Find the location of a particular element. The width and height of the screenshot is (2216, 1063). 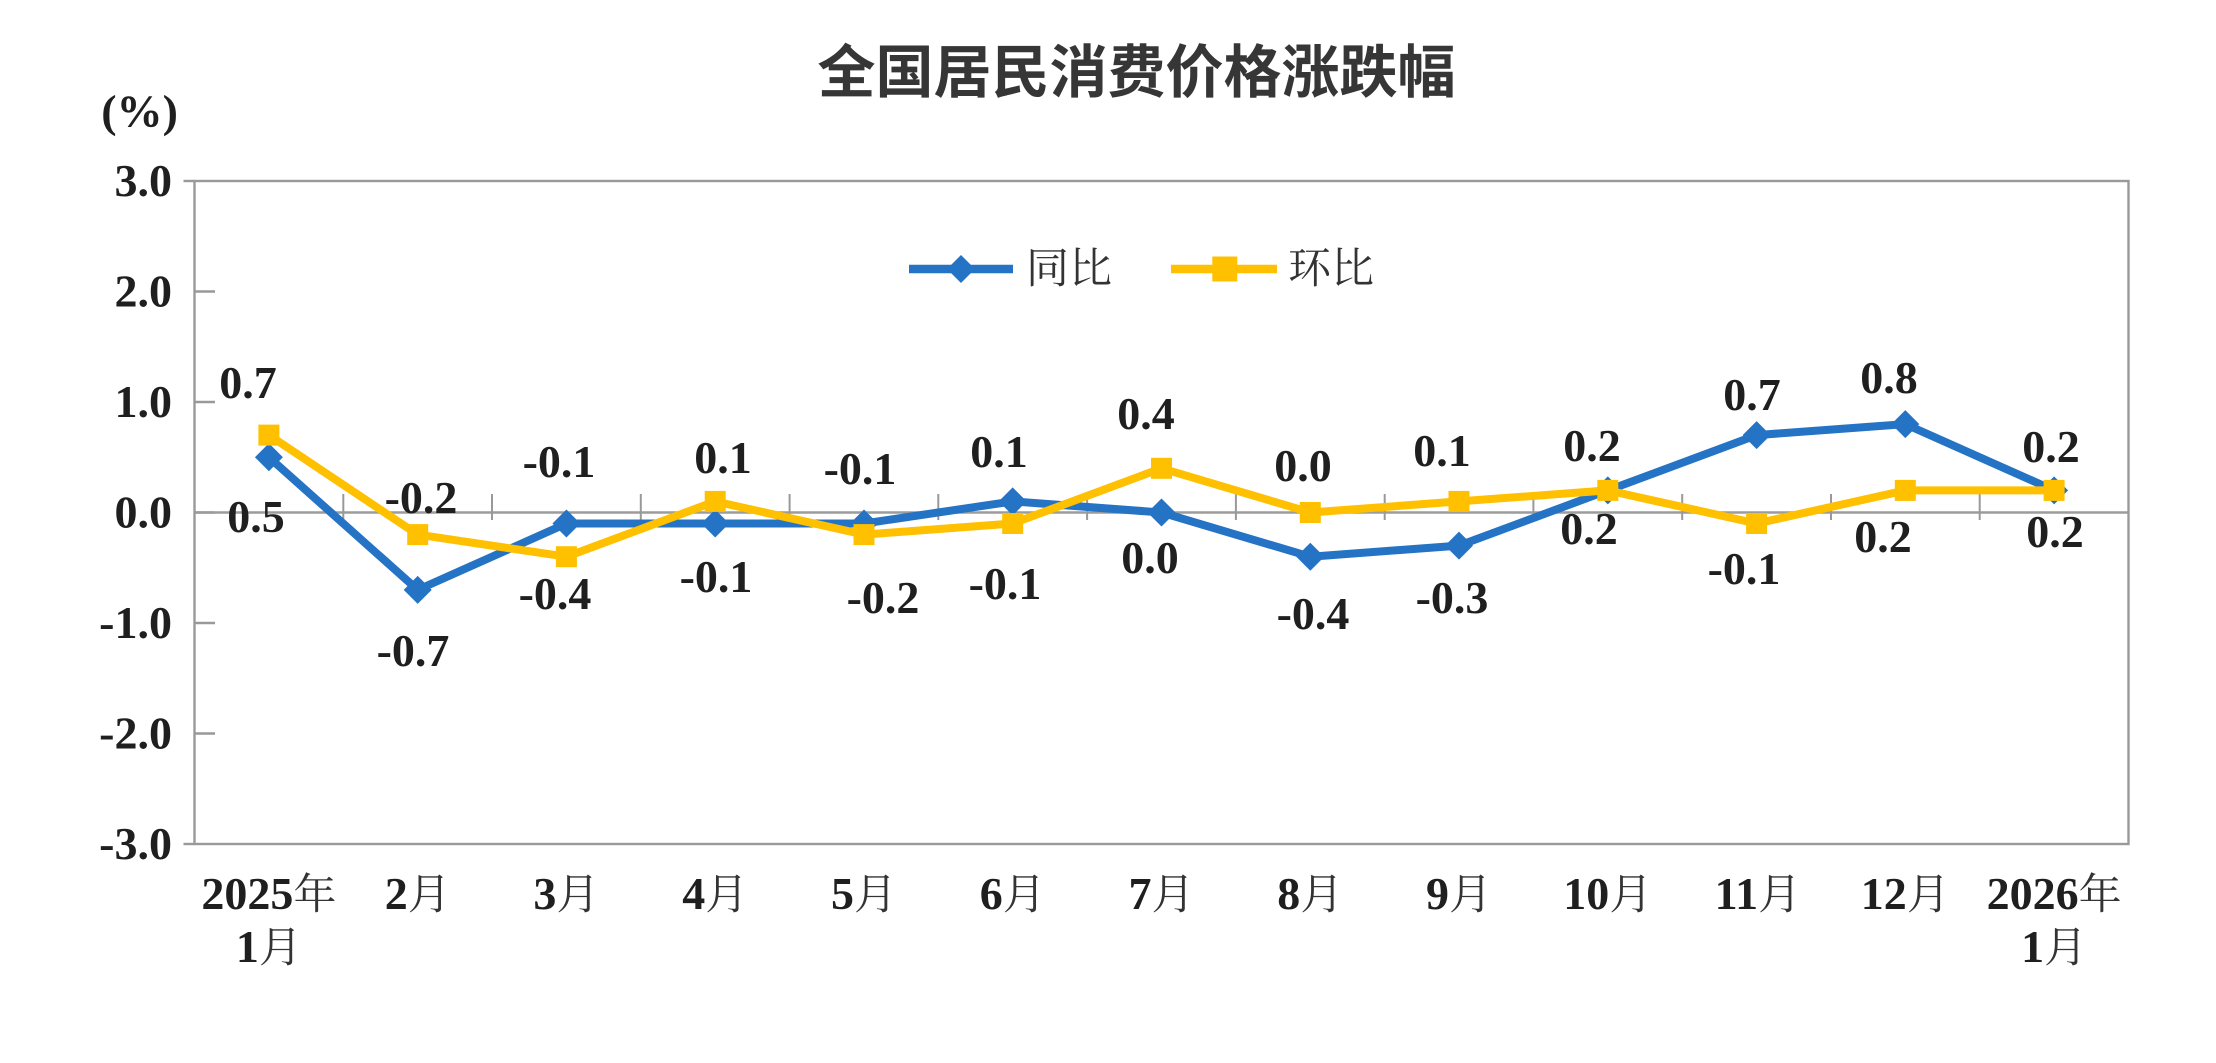

svg-text: -1.0 is located at coordinates (135, 622).